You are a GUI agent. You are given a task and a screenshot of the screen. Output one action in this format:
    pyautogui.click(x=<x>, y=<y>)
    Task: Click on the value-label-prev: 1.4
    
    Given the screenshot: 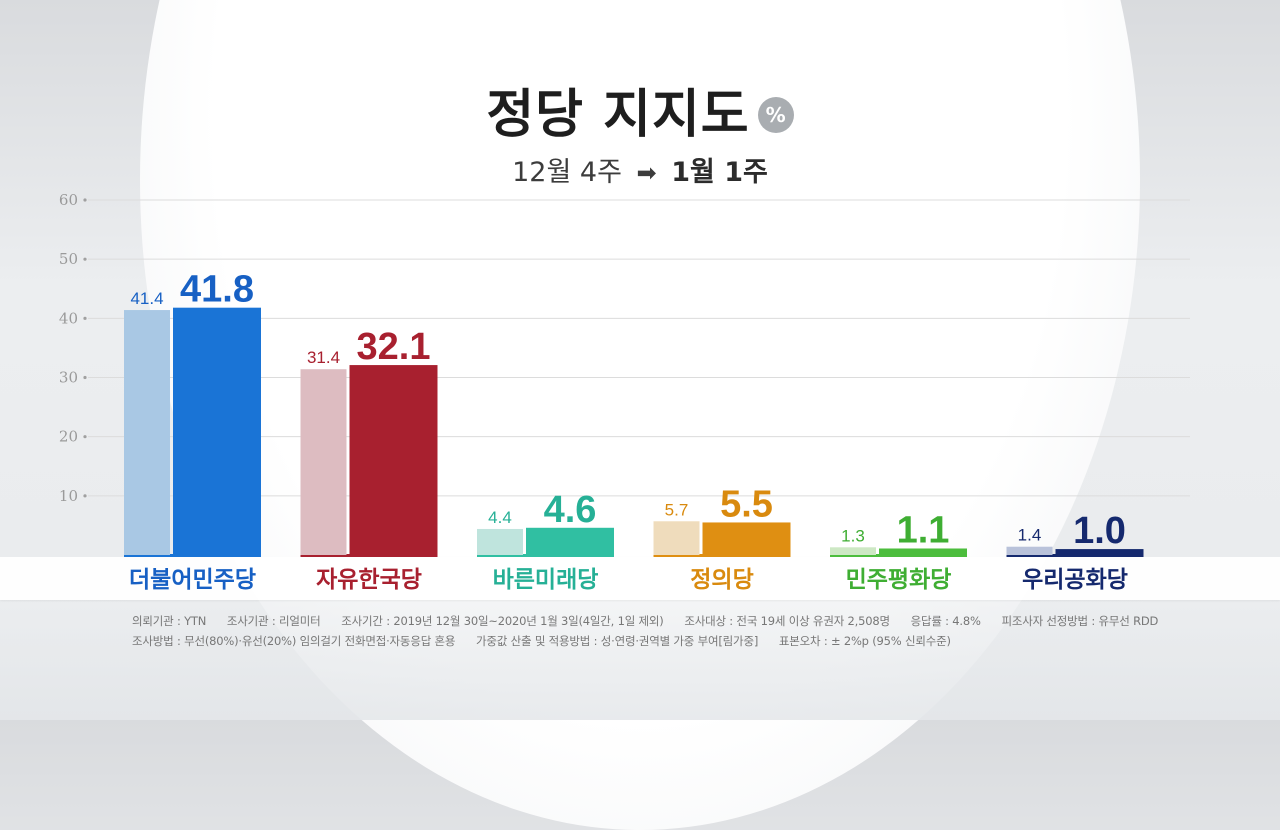 What is the action you would take?
    pyautogui.click(x=1030, y=535)
    